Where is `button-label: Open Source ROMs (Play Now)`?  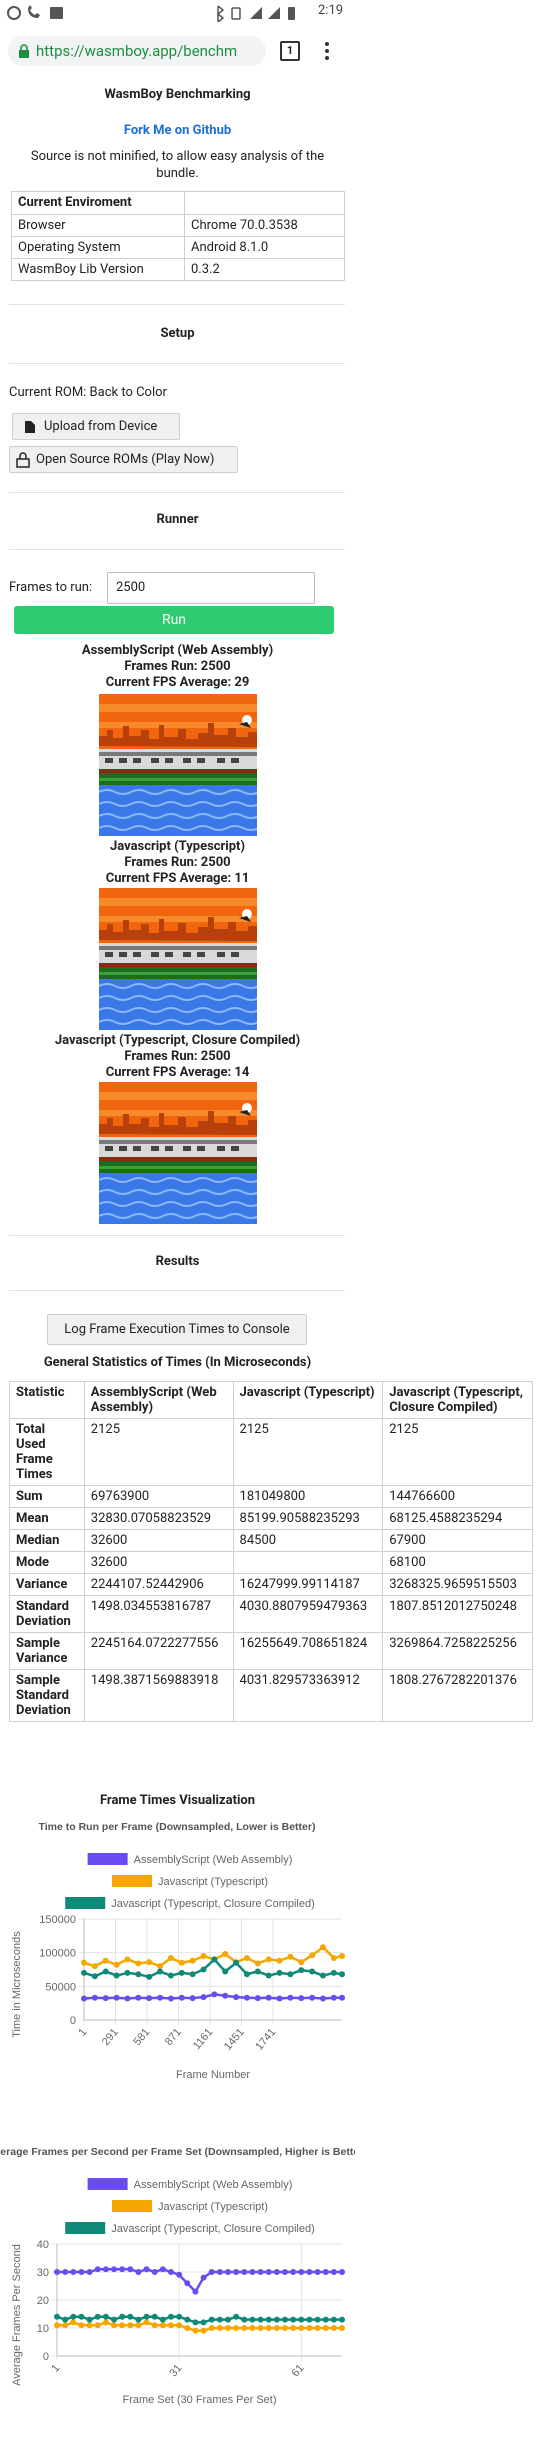 button-label: Open Source ROMs (Play Now) is located at coordinates (125, 459).